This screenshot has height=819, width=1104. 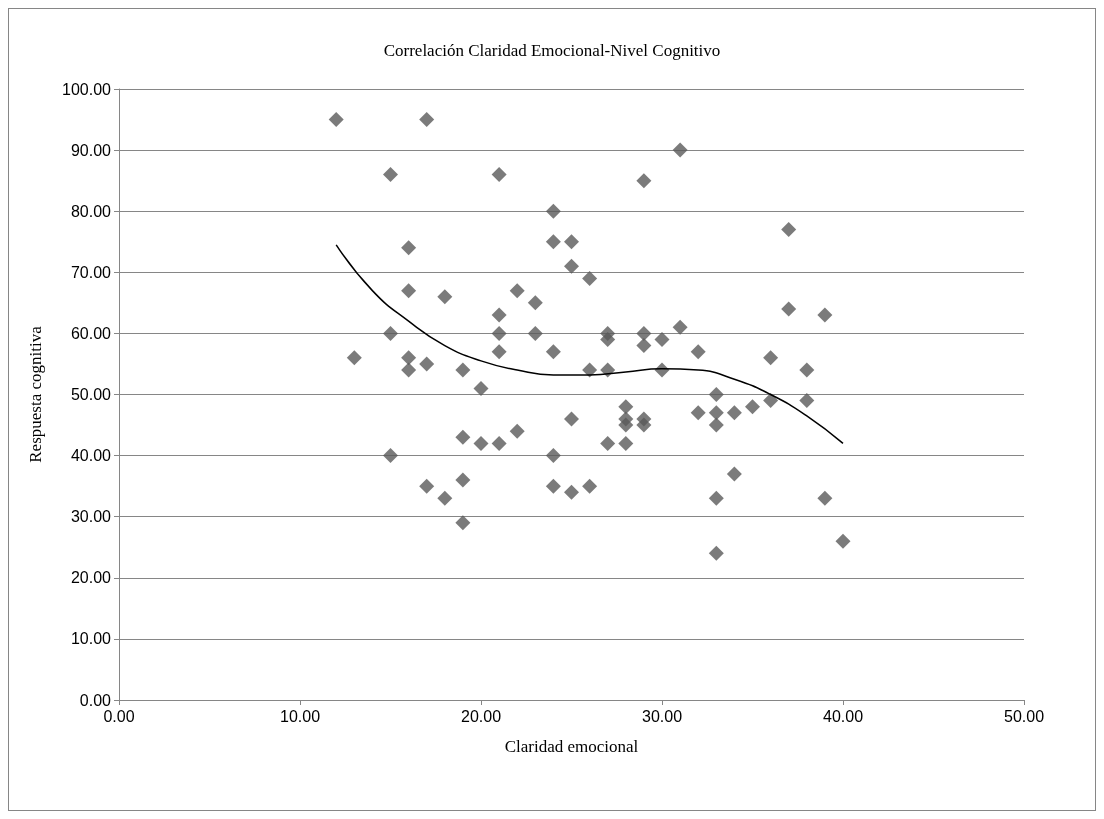 I want to click on y-tick-label: 0.00, so click(x=95, y=700).